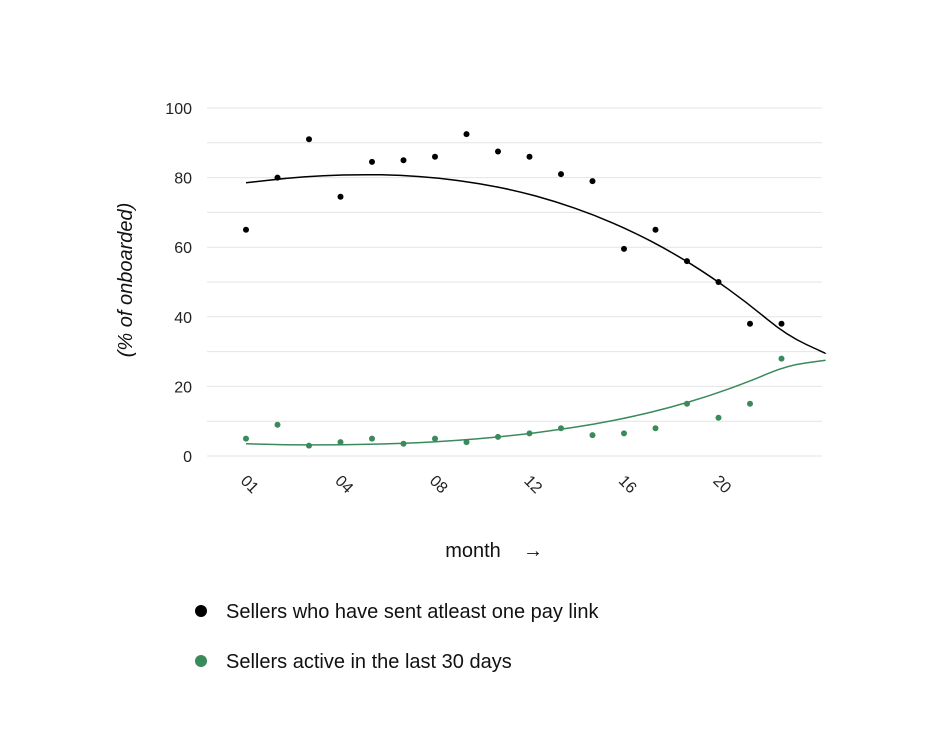  I want to click on y-tick-label: 80, so click(183, 179).